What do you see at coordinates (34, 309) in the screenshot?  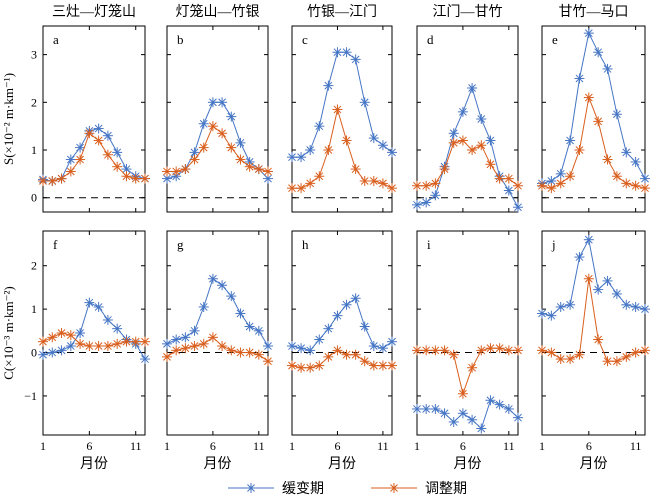 I see `y-tick-label: 1` at bounding box center [34, 309].